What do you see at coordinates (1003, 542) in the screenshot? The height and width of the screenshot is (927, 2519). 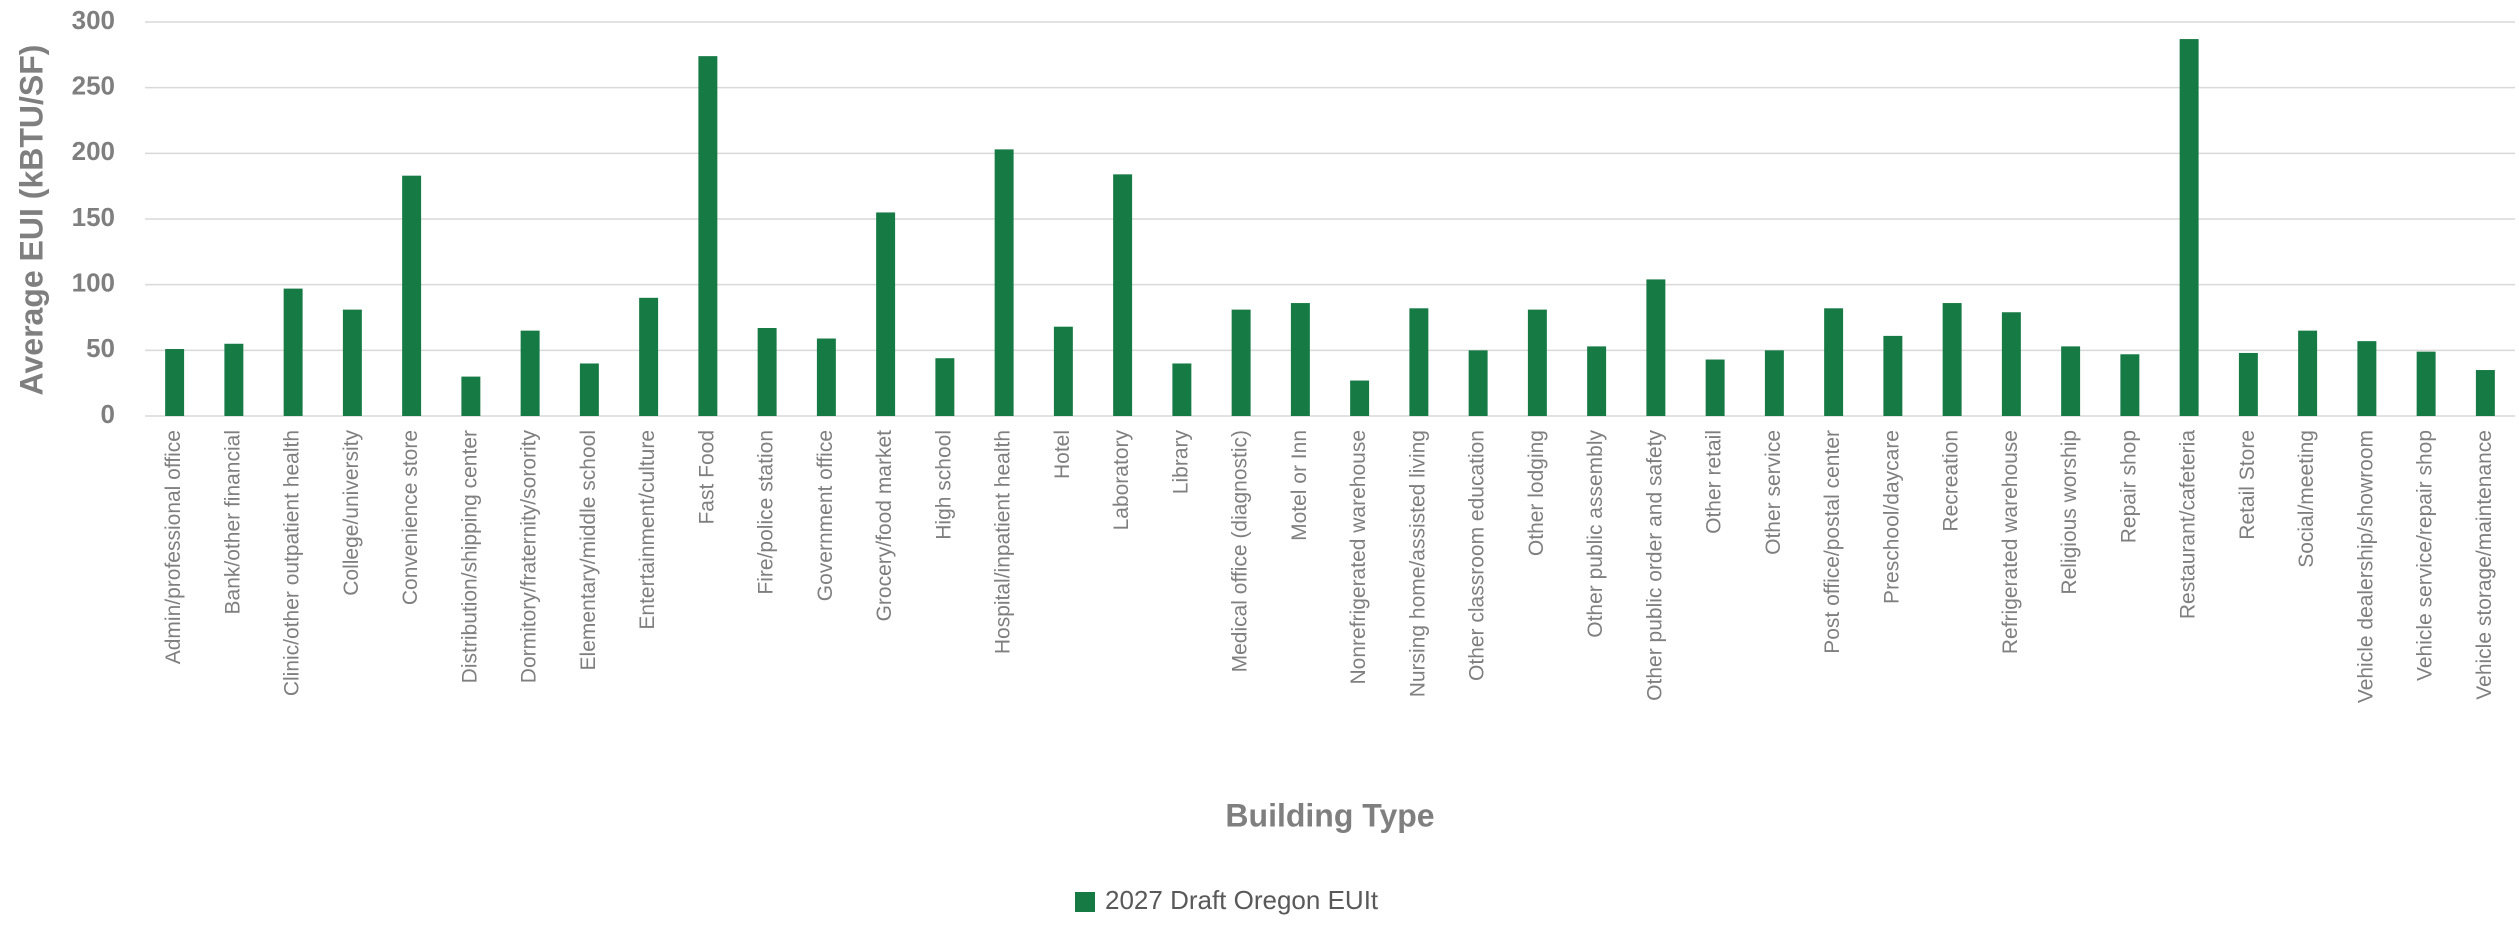 I see `x-tick-label: Hospital/inpatient health` at bounding box center [1003, 542].